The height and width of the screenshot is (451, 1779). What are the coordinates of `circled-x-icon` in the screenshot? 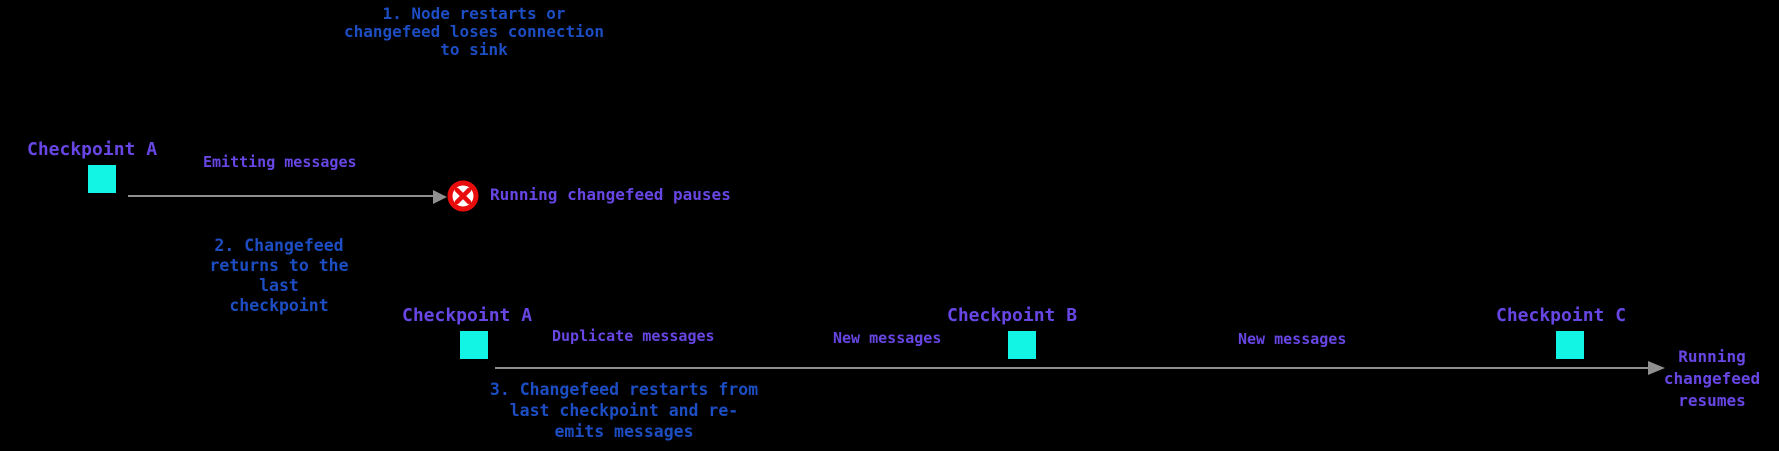 It's located at (463, 196).